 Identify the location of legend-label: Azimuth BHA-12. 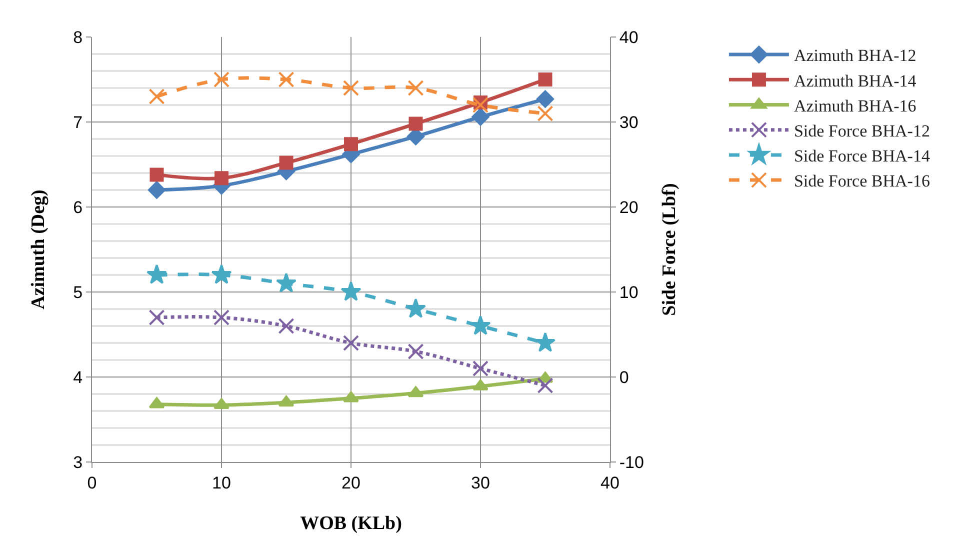
(855, 56).